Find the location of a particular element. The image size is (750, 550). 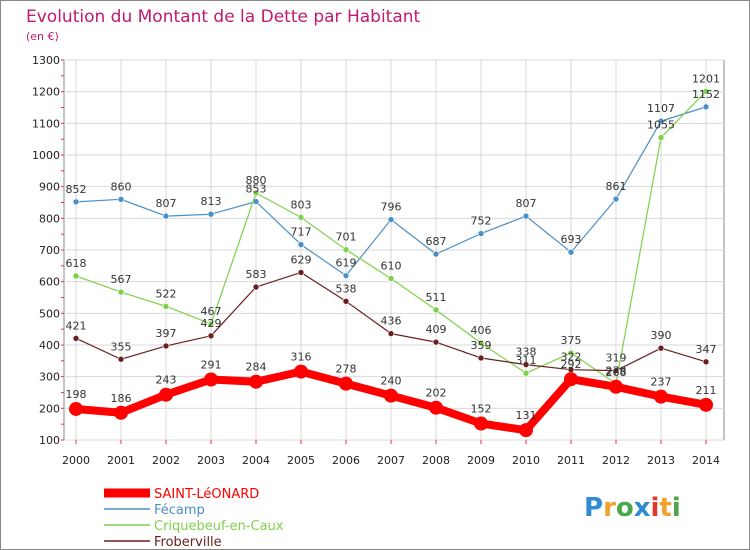

logo-letter: x is located at coordinates (642, 508).